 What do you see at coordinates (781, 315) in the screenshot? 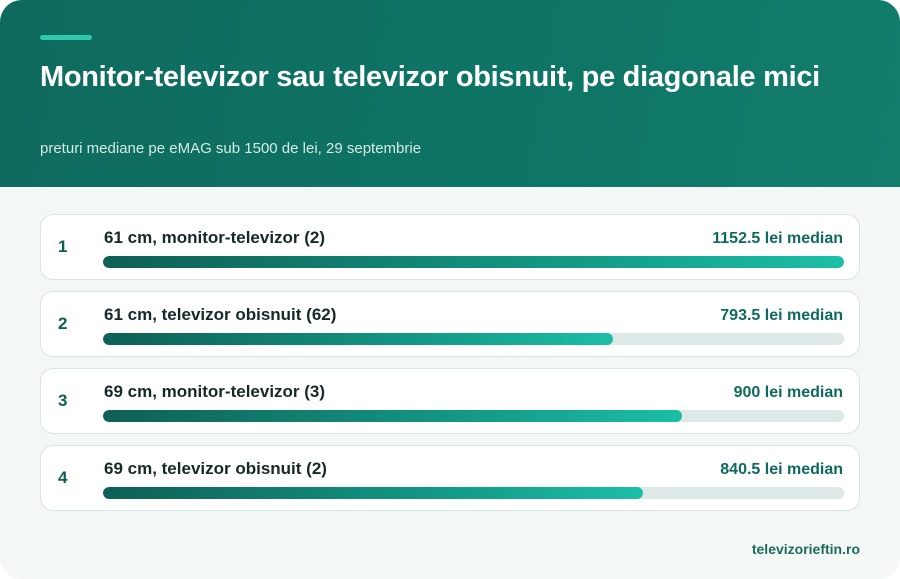
I see `bar-value-label: 793.5 lei median` at bounding box center [781, 315].